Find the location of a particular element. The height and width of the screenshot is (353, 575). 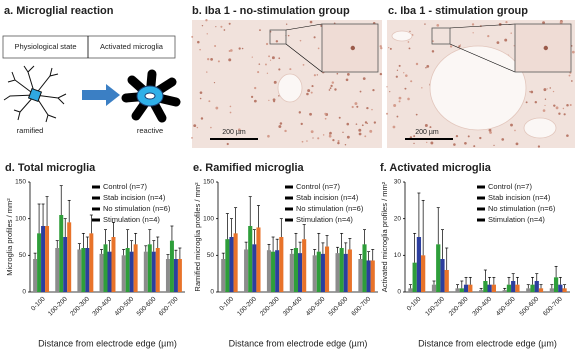

x-tick-label: 300-400 is located at coordinates (482, 306).